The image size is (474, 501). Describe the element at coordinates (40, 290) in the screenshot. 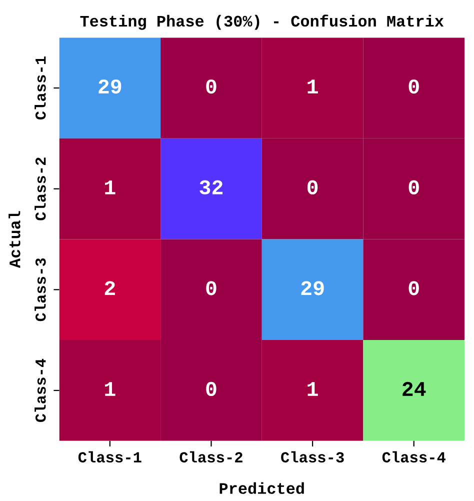

I see `y-tick-label: Class-3` at that location.